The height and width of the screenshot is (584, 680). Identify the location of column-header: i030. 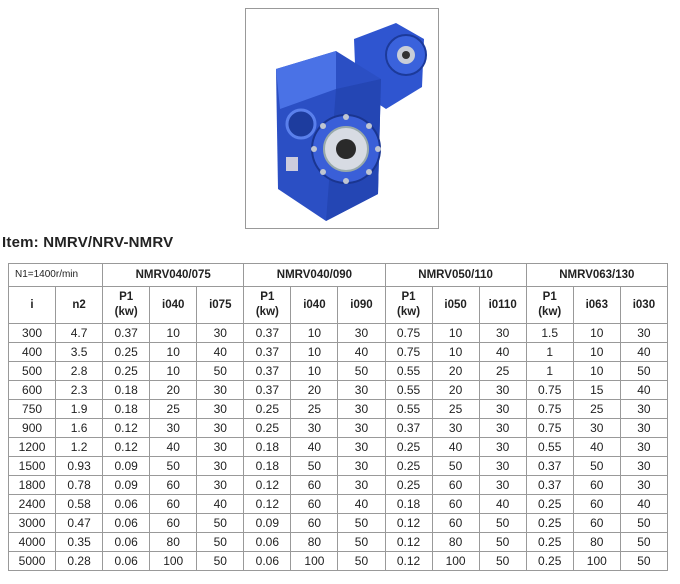
(644, 305).